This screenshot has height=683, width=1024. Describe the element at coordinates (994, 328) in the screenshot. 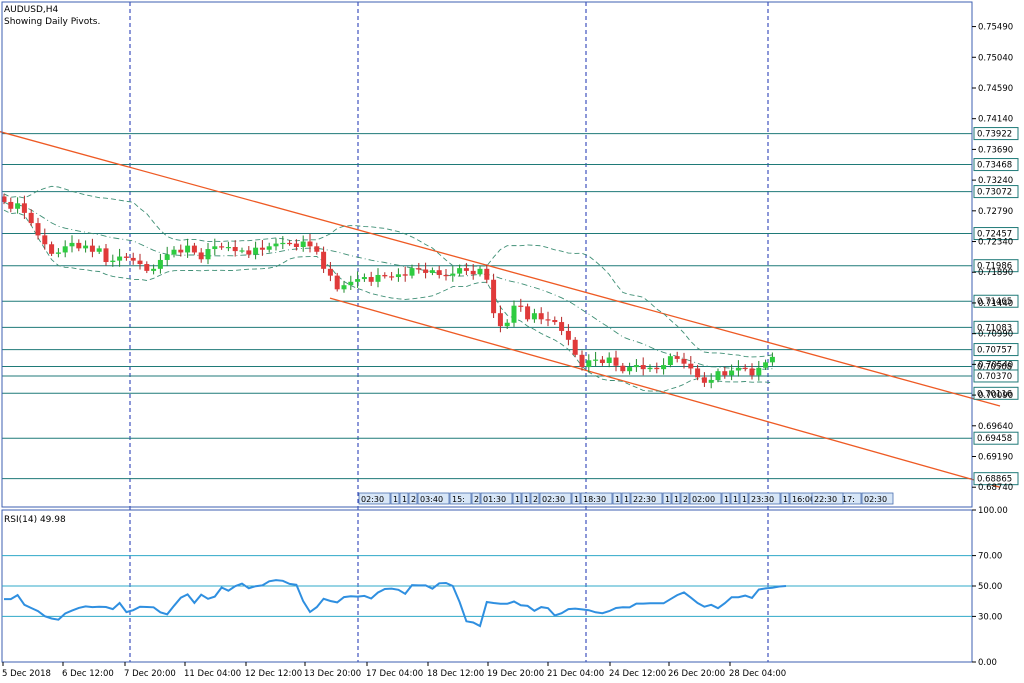

I see `pivot-level-label: 0.71083` at that location.